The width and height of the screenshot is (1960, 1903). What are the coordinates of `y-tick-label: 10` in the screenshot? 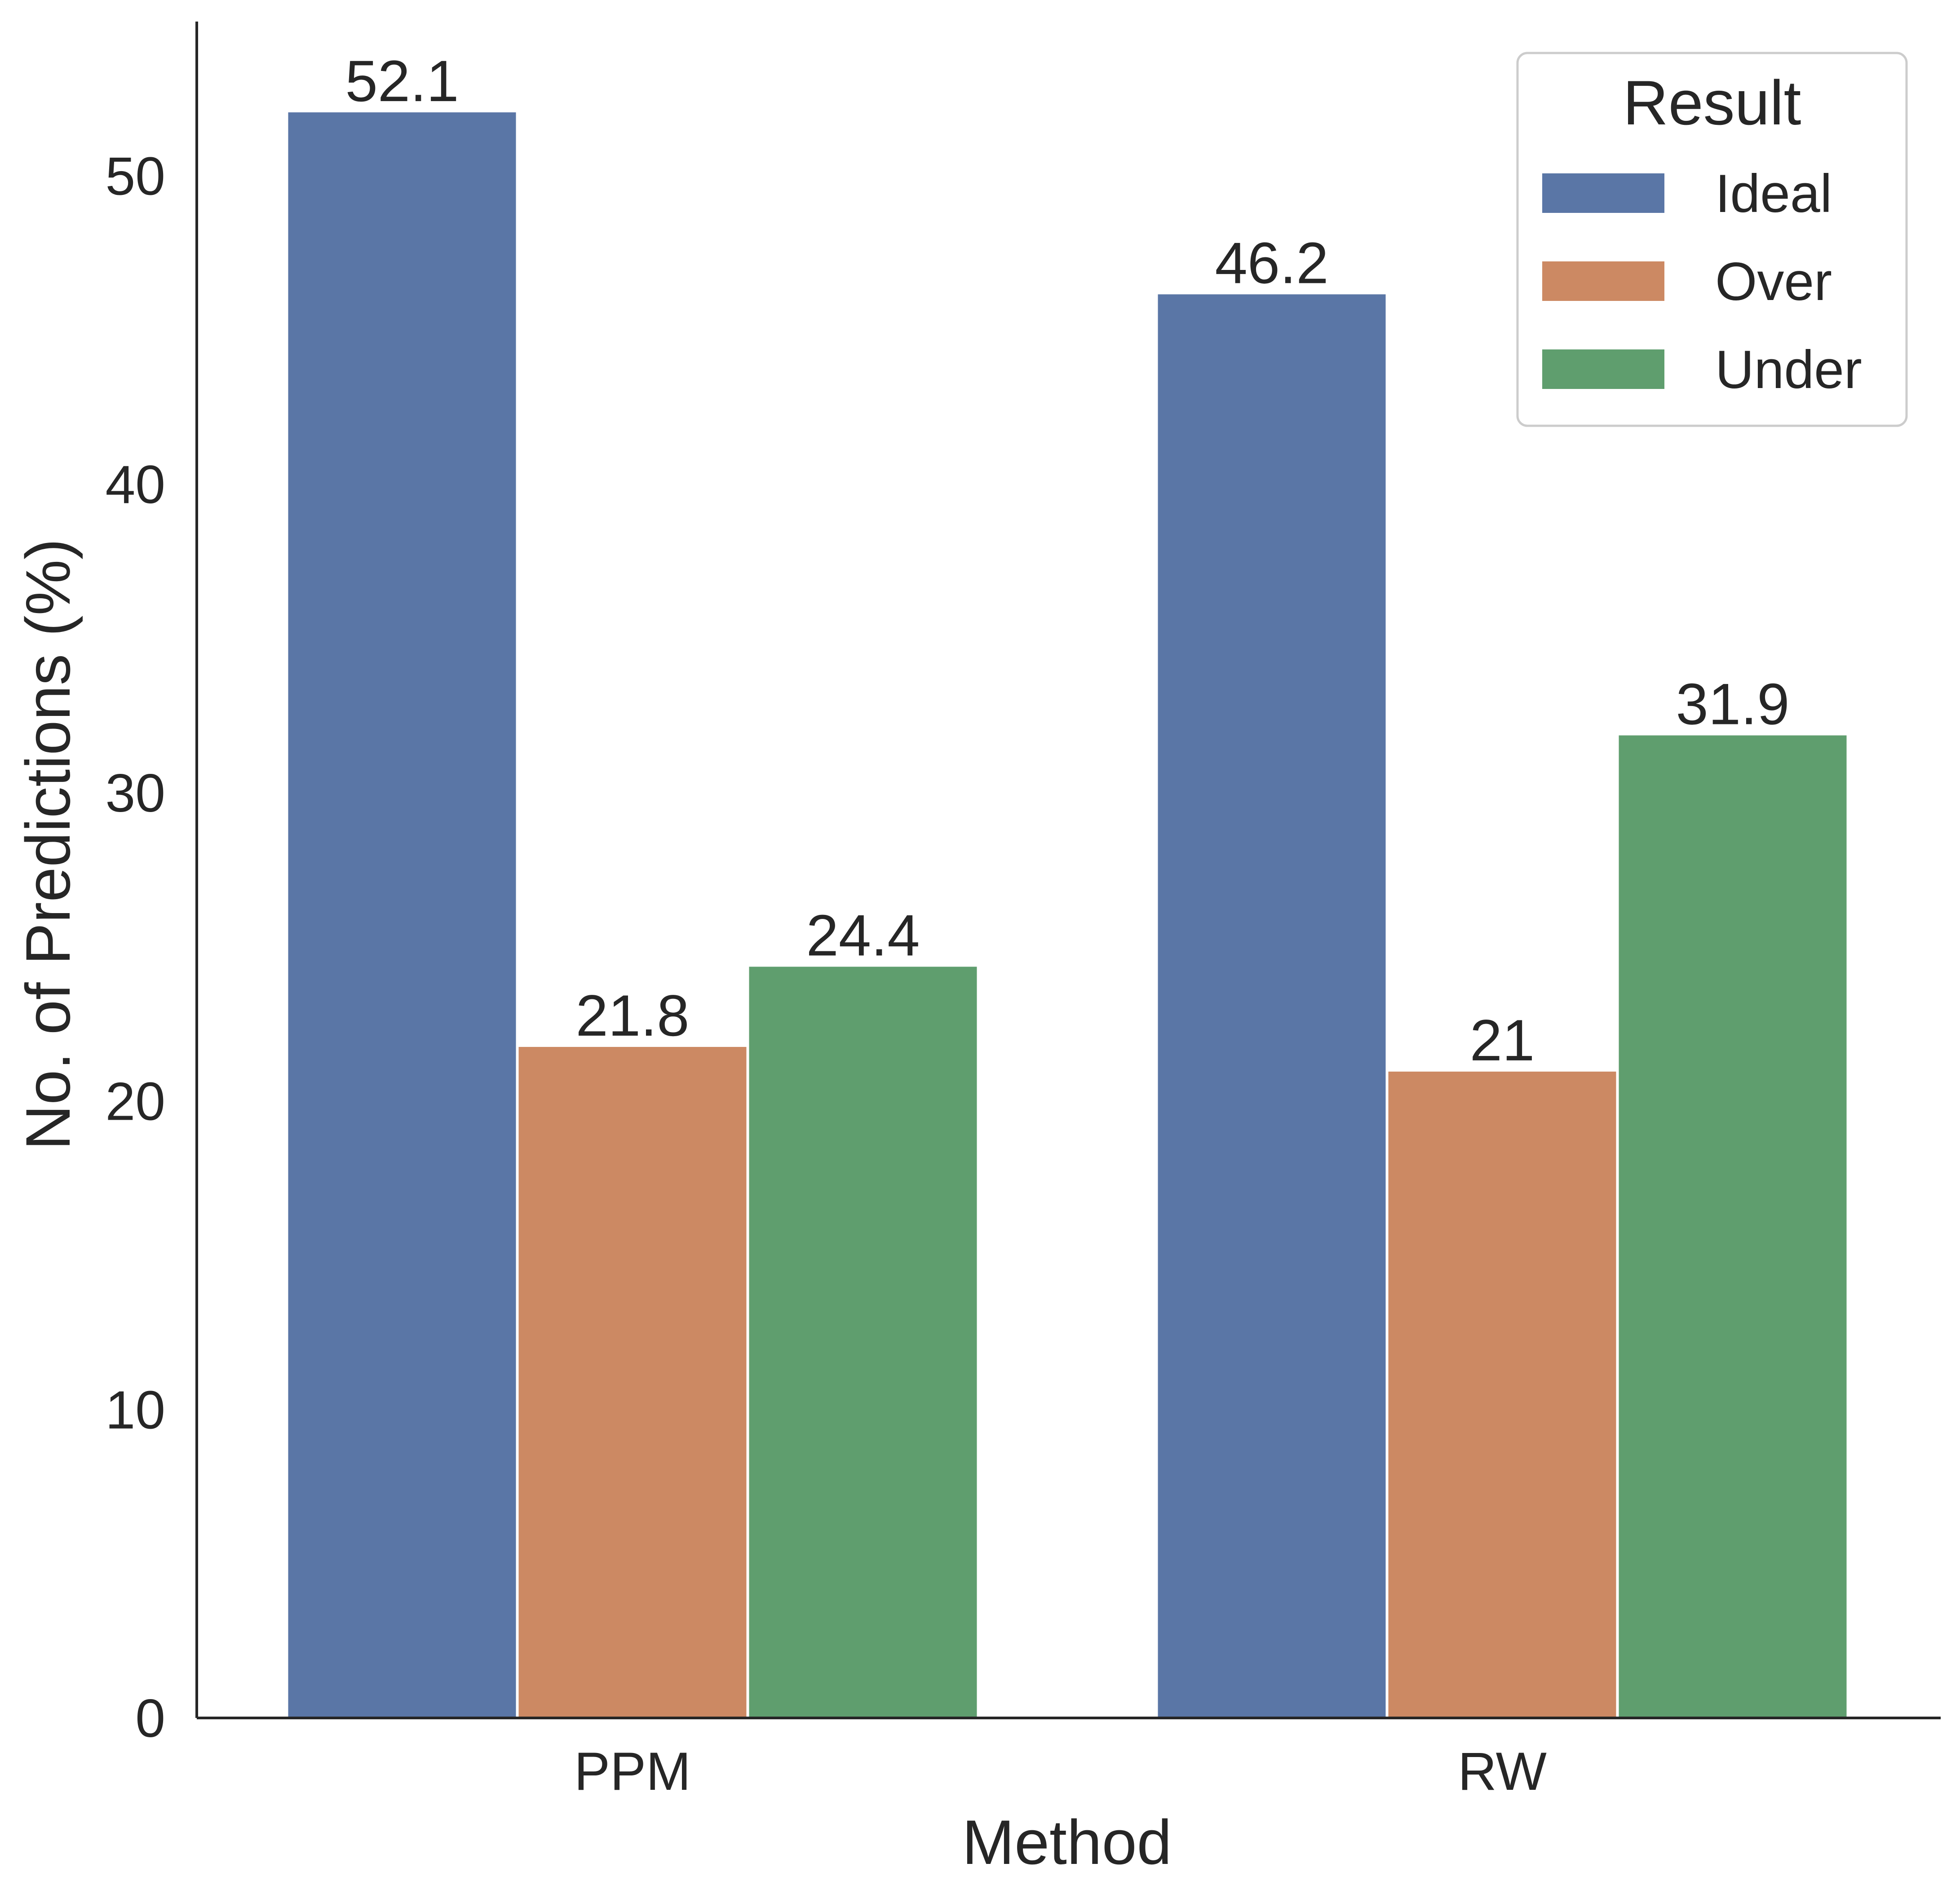 It's located at (136, 1410).